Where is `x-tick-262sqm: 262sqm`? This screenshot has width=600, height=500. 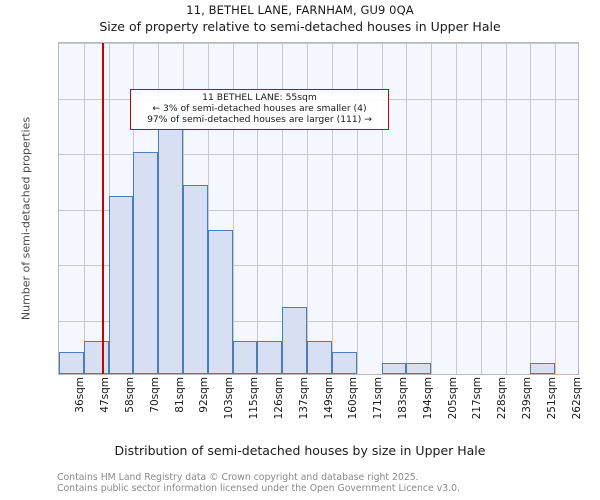
x-tick-262sqm: 262sqm is located at coordinates (576, 398).